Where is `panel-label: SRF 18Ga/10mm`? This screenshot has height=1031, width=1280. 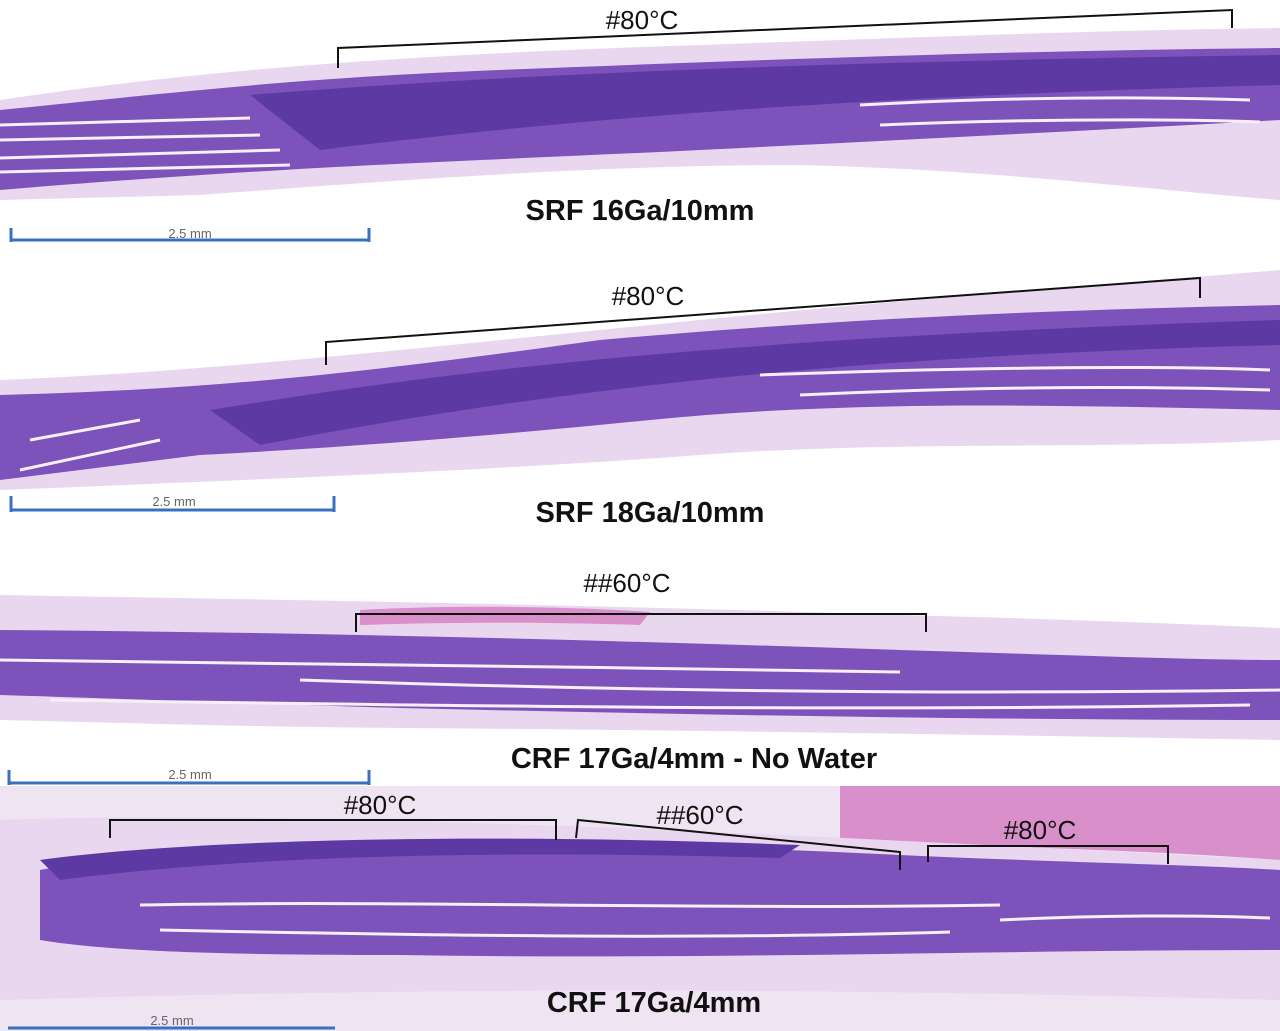
panel-label: SRF 18Ga/10mm is located at coordinates (650, 513).